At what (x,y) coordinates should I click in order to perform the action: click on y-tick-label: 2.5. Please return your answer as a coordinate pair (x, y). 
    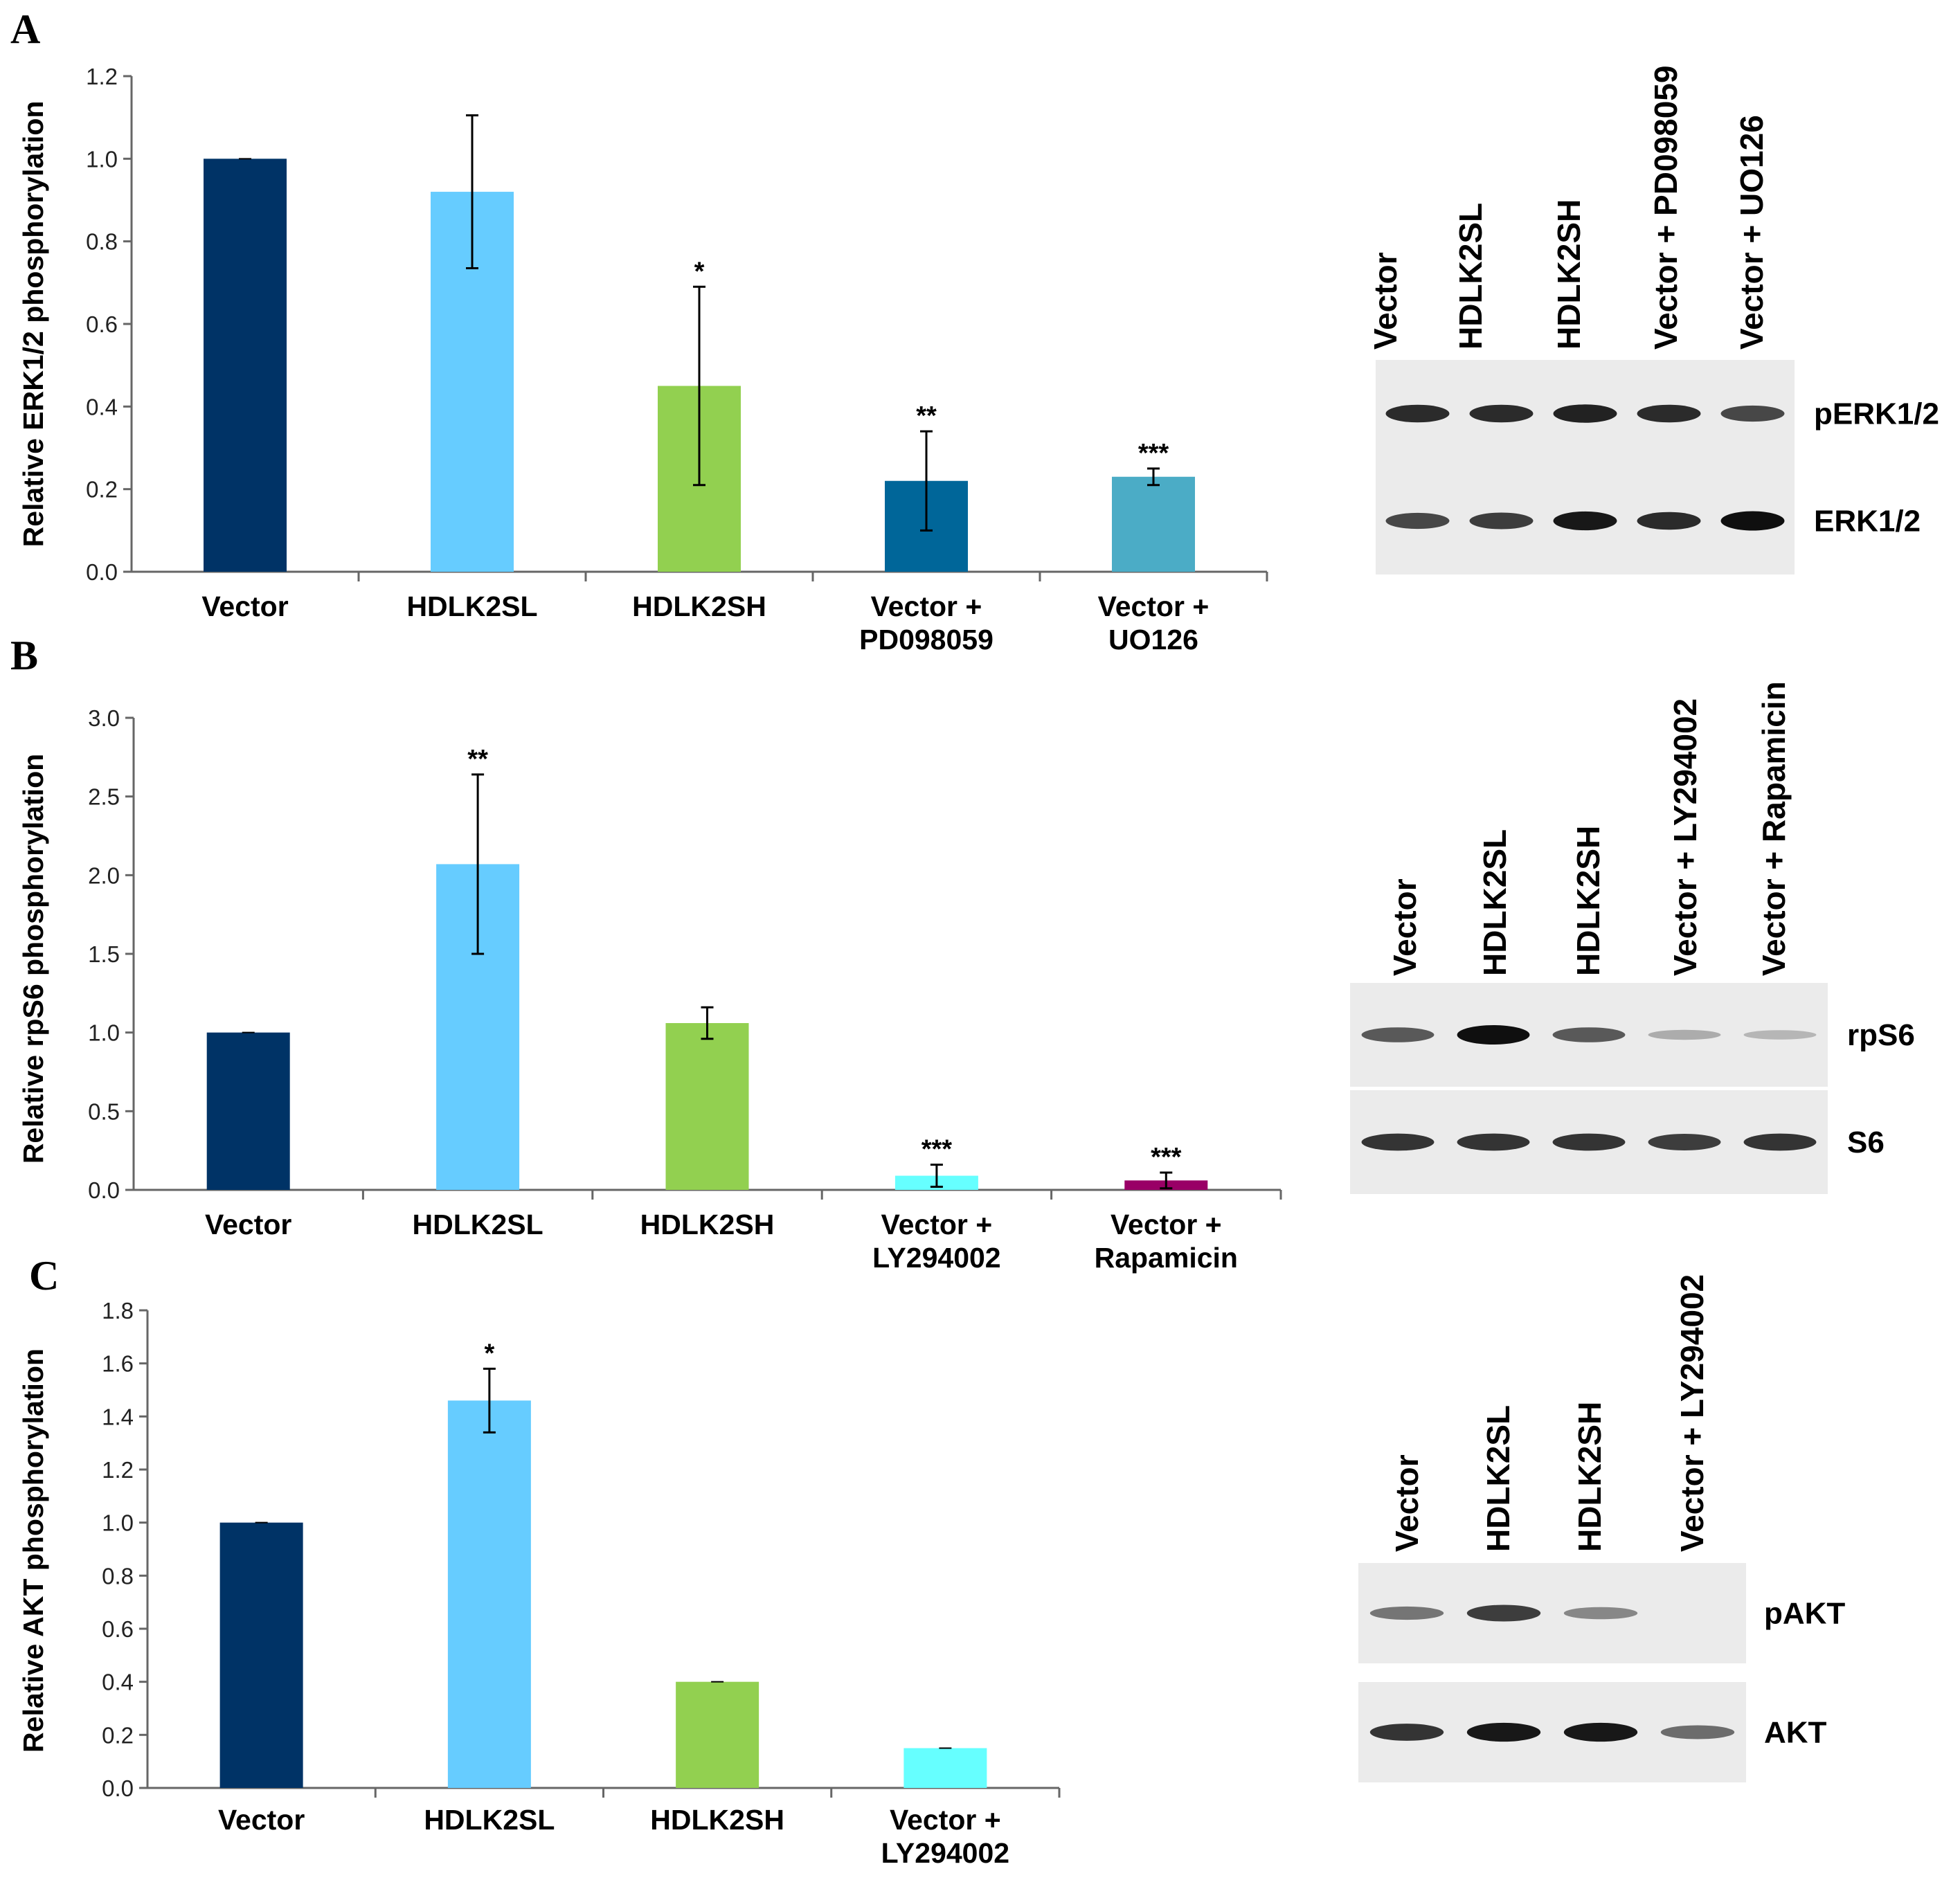
    Looking at the image, I should click on (104, 797).